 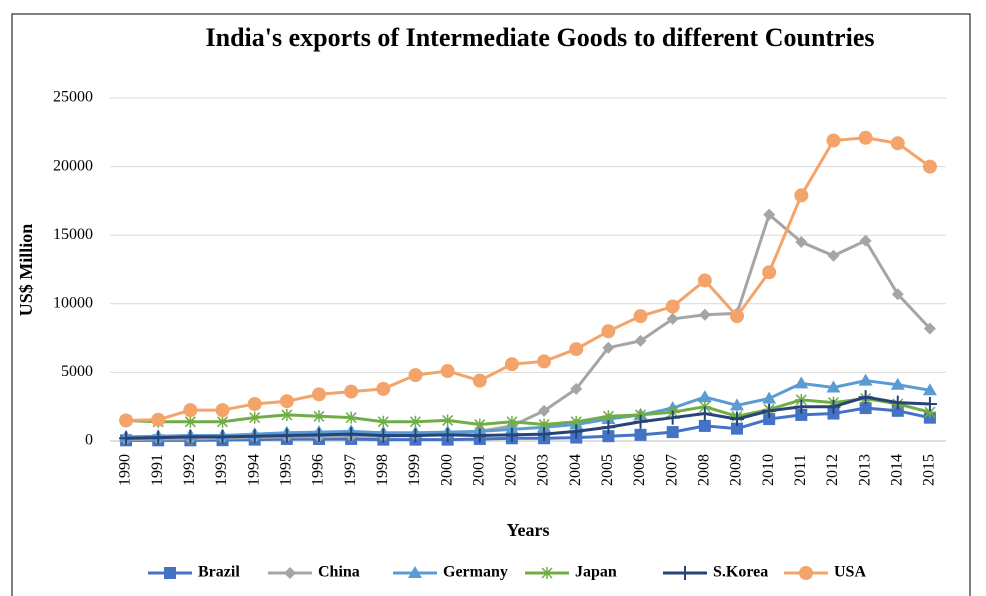 What do you see at coordinates (446, 470) in the screenshot?
I see `x-tick-label: 2000` at bounding box center [446, 470].